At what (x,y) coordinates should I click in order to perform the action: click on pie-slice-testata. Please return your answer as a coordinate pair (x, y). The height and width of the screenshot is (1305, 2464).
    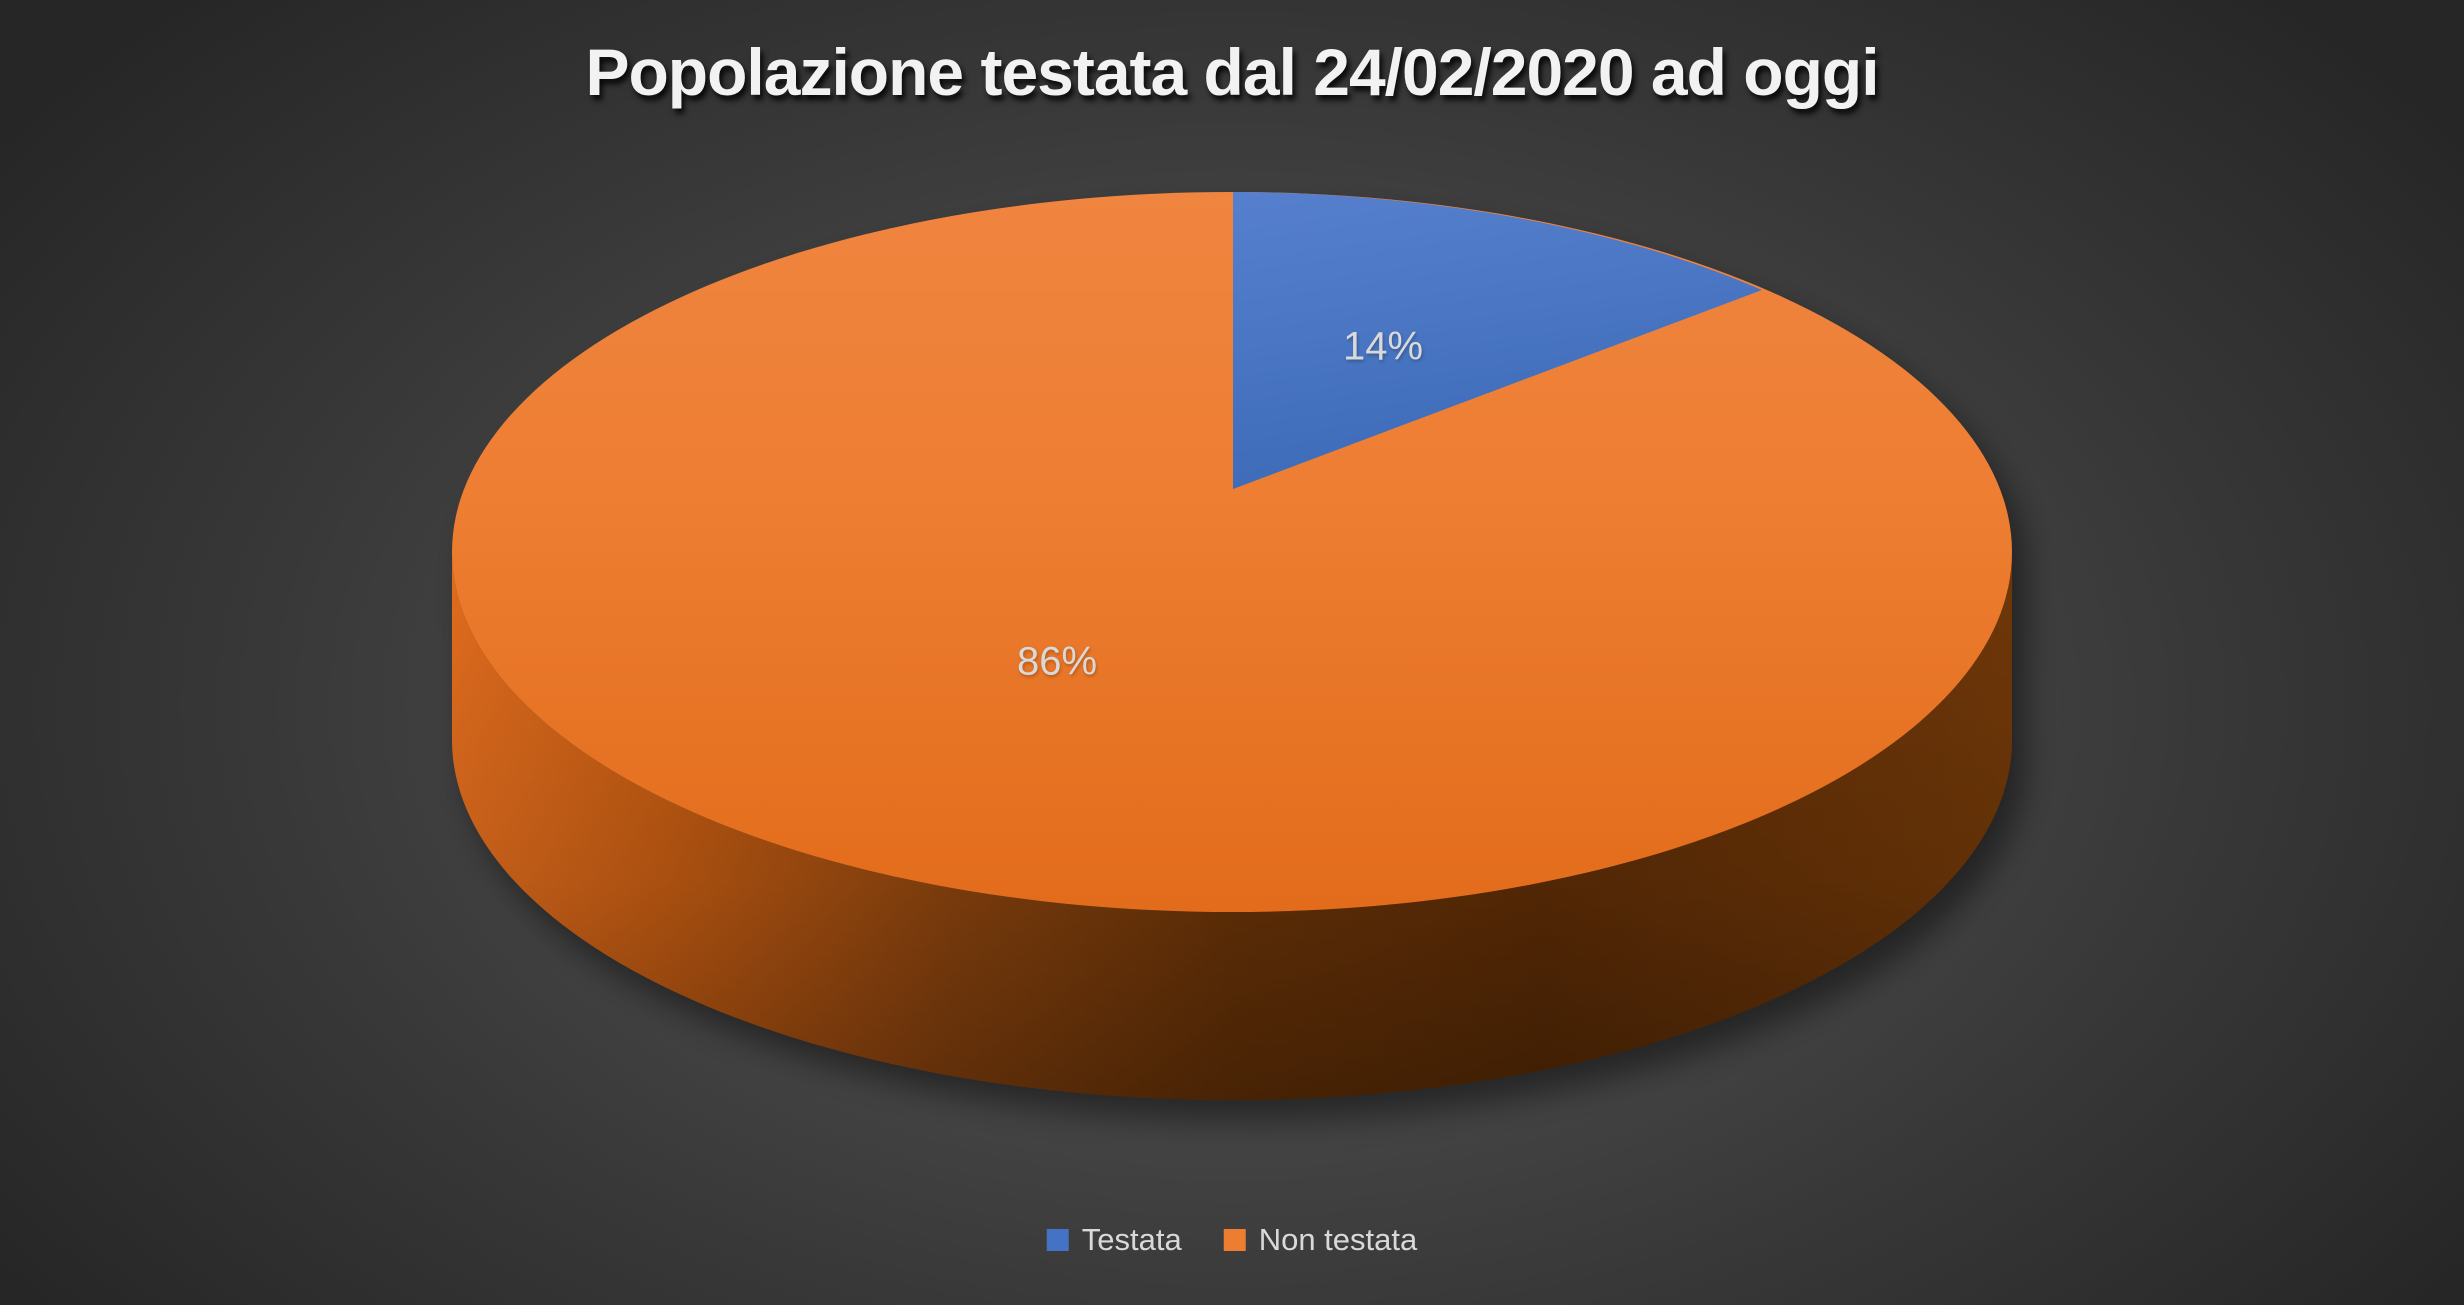
    Looking at the image, I should click on (1497, 340).